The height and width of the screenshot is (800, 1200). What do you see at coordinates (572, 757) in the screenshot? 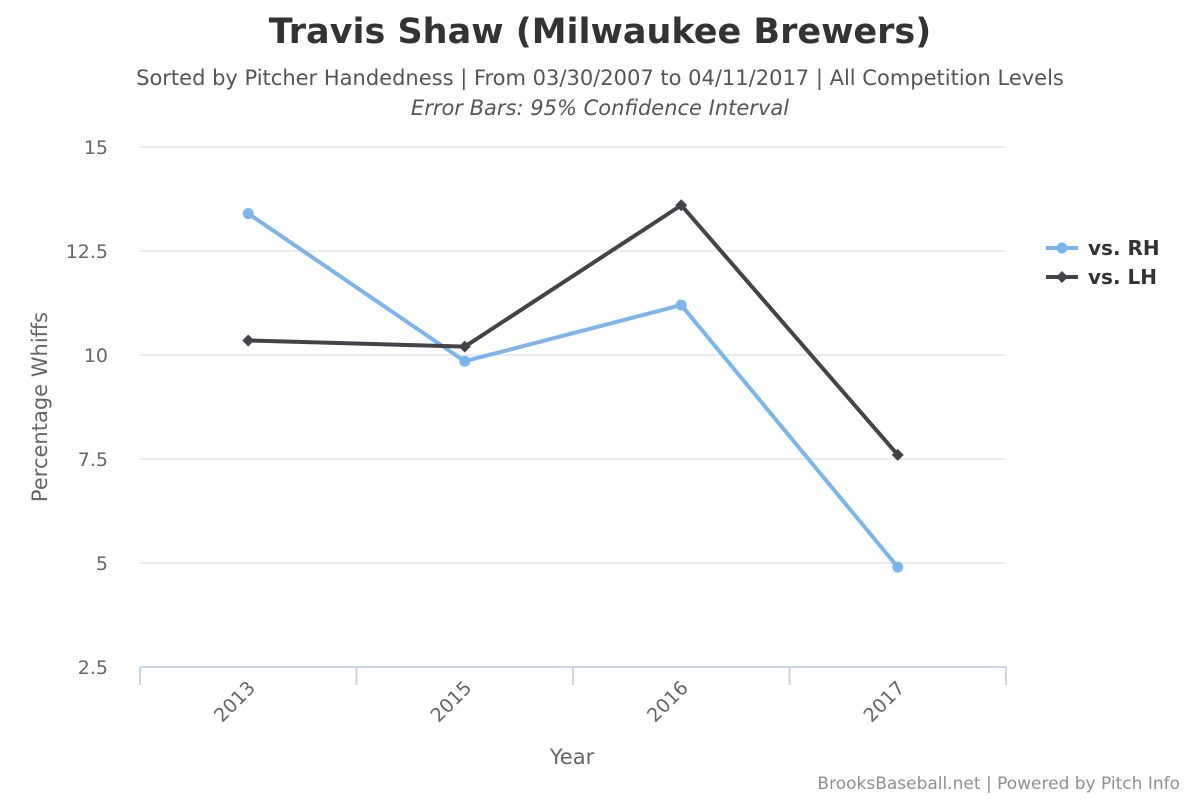
I see `x-axis-title: Year` at bounding box center [572, 757].